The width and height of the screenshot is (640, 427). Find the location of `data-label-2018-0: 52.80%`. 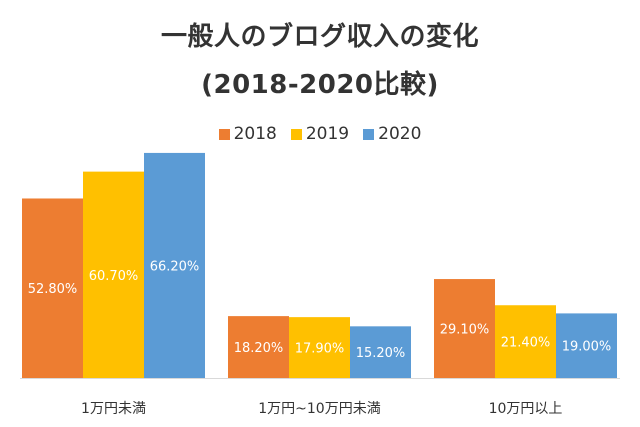

data-label-2018-0: 52.80% is located at coordinates (53, 289).